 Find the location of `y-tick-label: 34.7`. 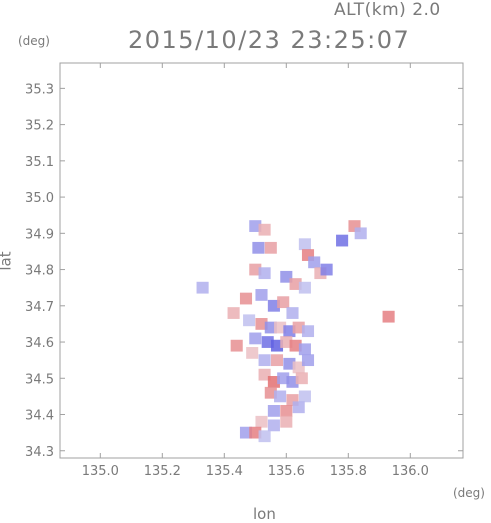

y-tick-label: 34.7 is located at coordinates (39, 307).